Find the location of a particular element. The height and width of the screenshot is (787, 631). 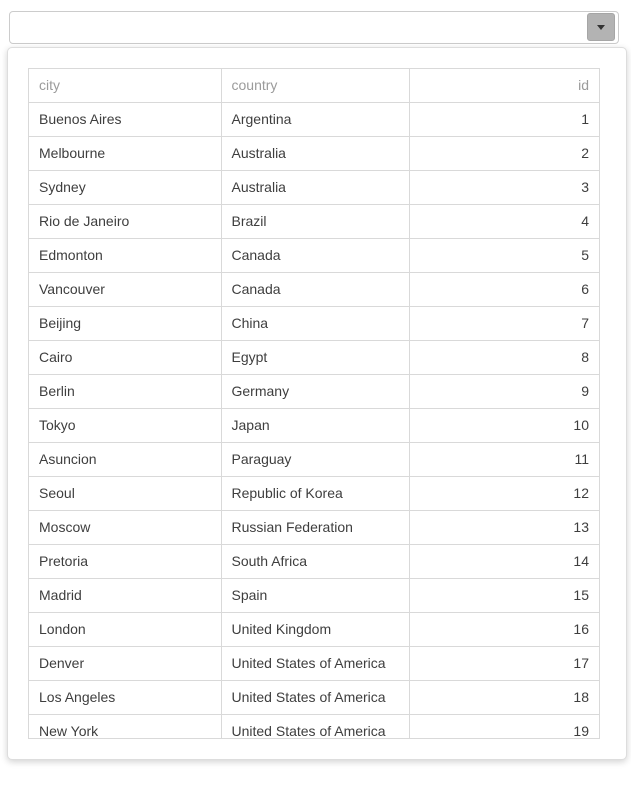

cell-city: New York is located at coordinates (125, 726).